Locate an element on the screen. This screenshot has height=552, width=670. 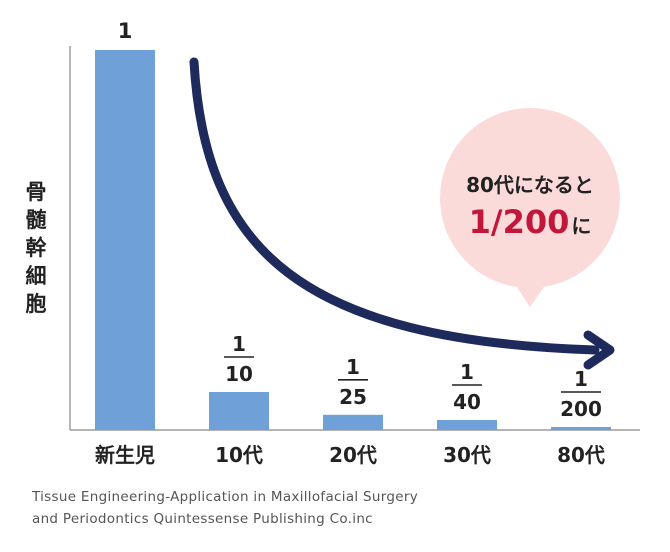
y-axis-label: 骨髄幹細胞 is located at coordinates (36, 248).